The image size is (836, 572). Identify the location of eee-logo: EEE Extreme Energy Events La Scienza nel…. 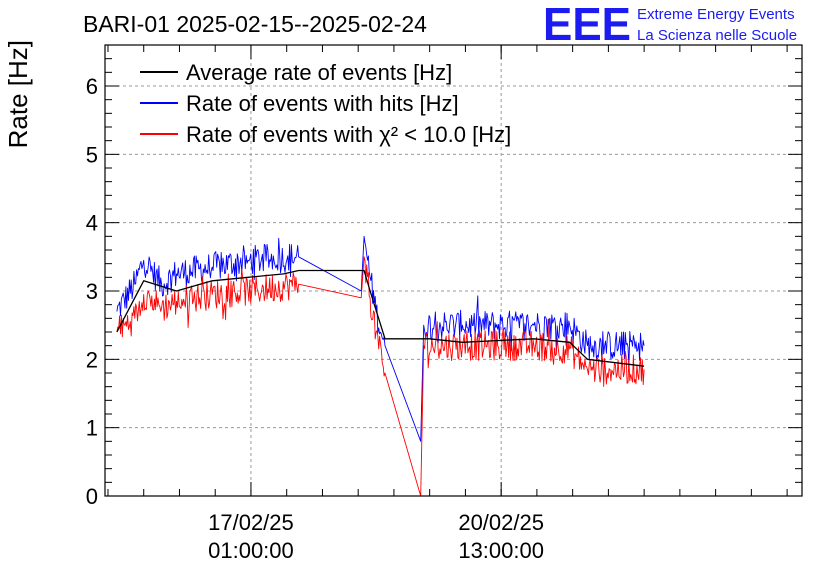
(670, 25).